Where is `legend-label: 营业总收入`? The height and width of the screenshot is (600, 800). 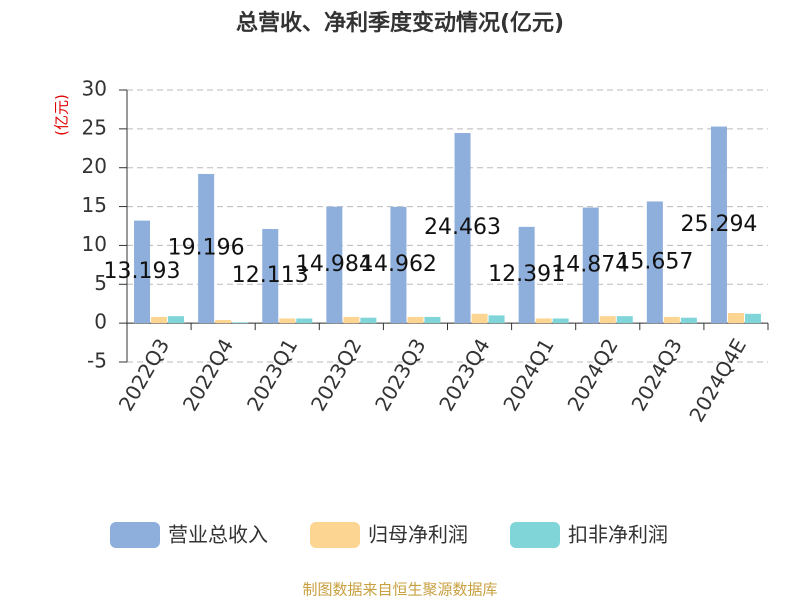
legend-label: 营业总收入 is located at coordinates (218, 535).